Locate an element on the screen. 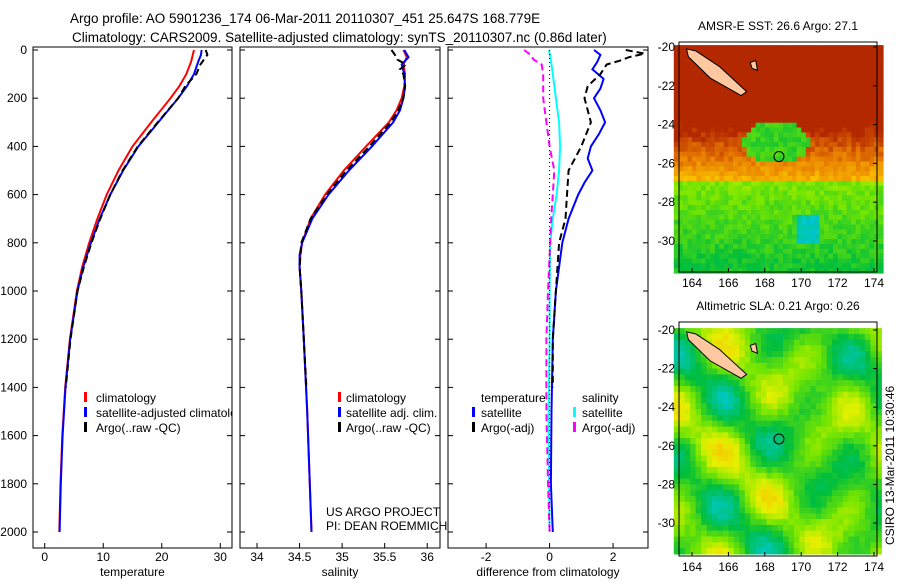  legend-swatch-blue is located at coordinates (85, 412).